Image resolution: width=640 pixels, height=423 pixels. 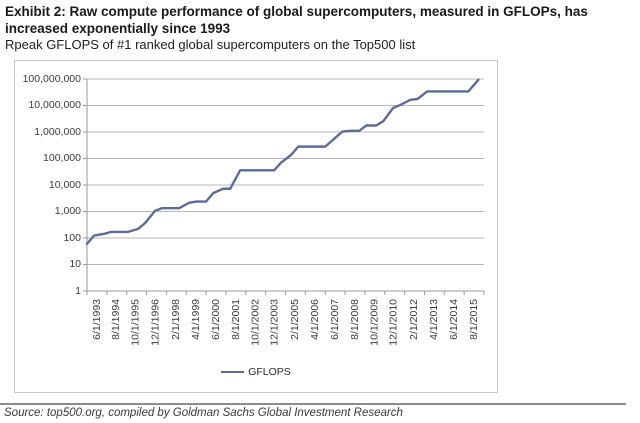 What do you see at coordinates (394, 322) in the screenshot?
I see `x-axis-label: 12/1/2010` at bounding box center [394, 322].